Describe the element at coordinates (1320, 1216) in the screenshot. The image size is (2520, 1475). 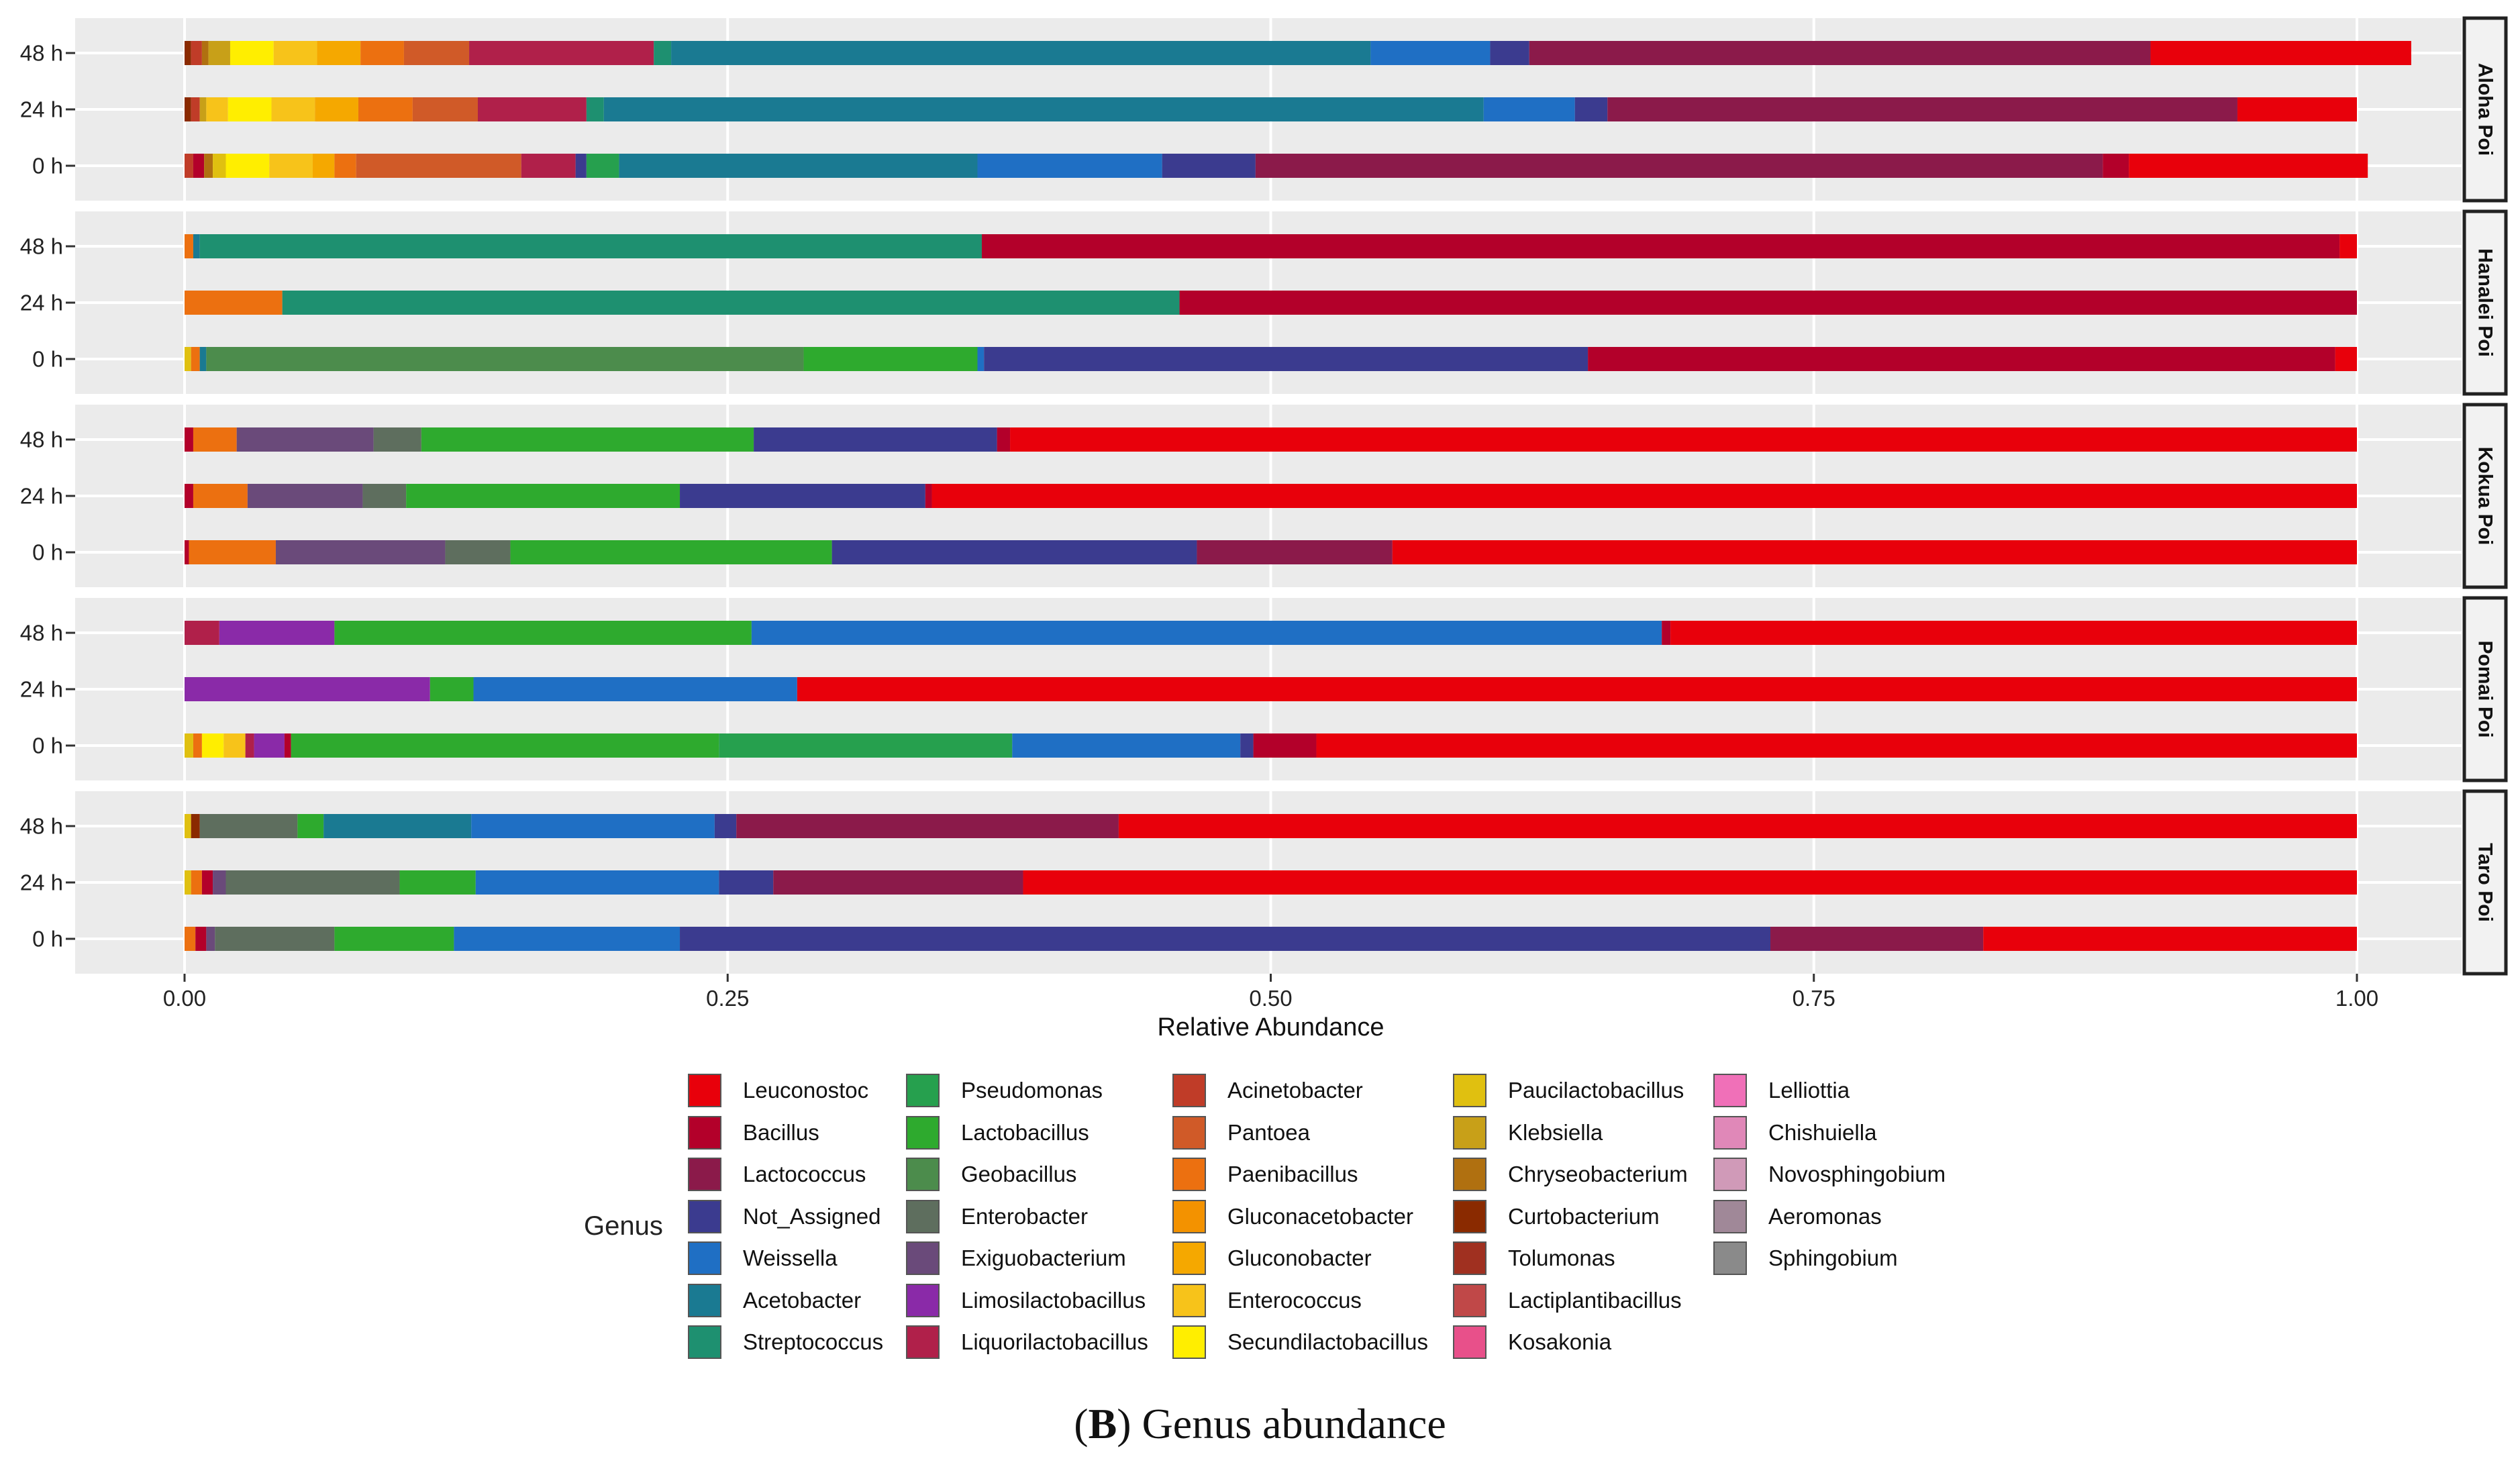
I see `legend-label: Gluconacetobacter` at that location.